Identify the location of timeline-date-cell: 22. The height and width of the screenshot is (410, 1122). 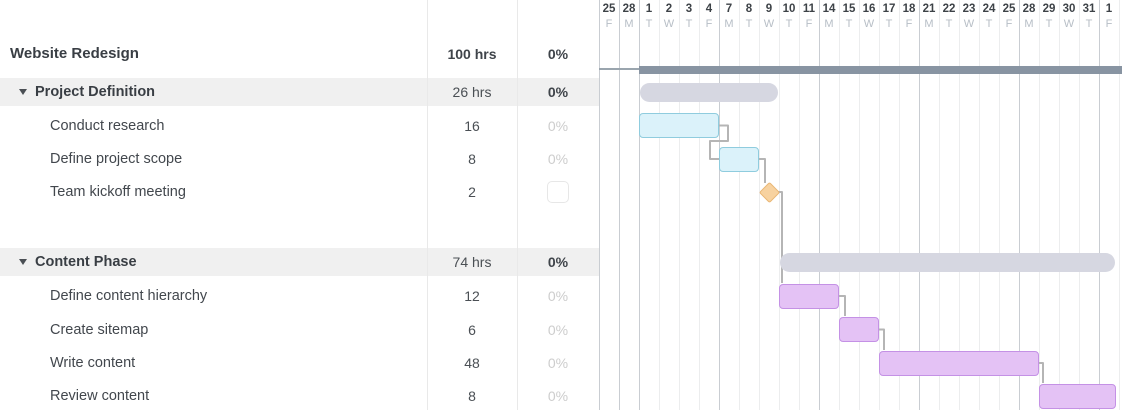
(949, 9).